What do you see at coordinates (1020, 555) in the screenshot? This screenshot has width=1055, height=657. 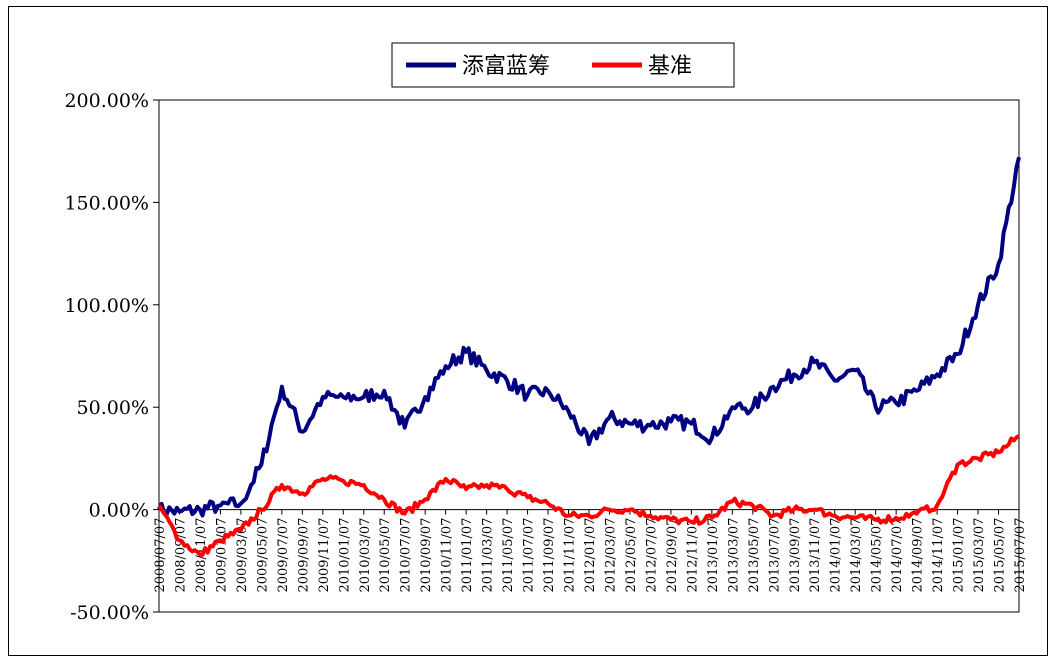 I see `x-tick-label: 2015/07/07` at bounding box center [1020, 555].